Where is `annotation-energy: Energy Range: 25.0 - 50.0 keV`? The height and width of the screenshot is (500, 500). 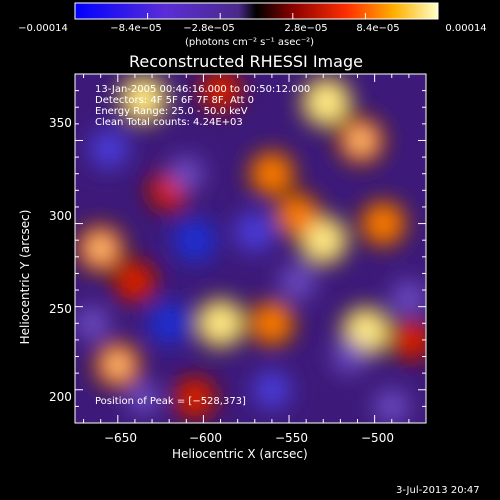
annotation-energy: Energy Range: 25.0 - 50.0 keV is located at coordinates (171, 111).